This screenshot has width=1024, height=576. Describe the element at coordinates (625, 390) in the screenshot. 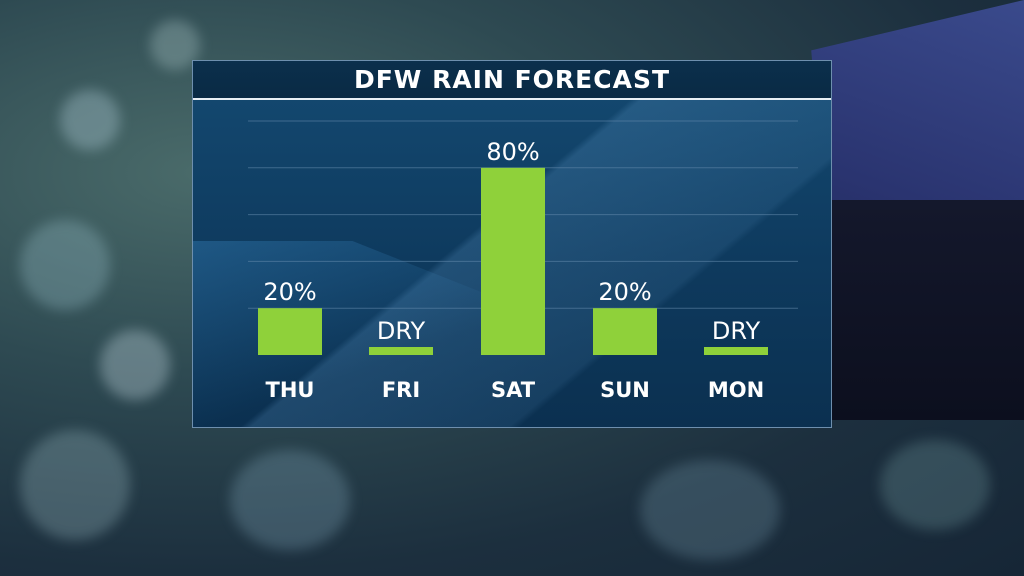

I see `category-label: SUN` at that location.